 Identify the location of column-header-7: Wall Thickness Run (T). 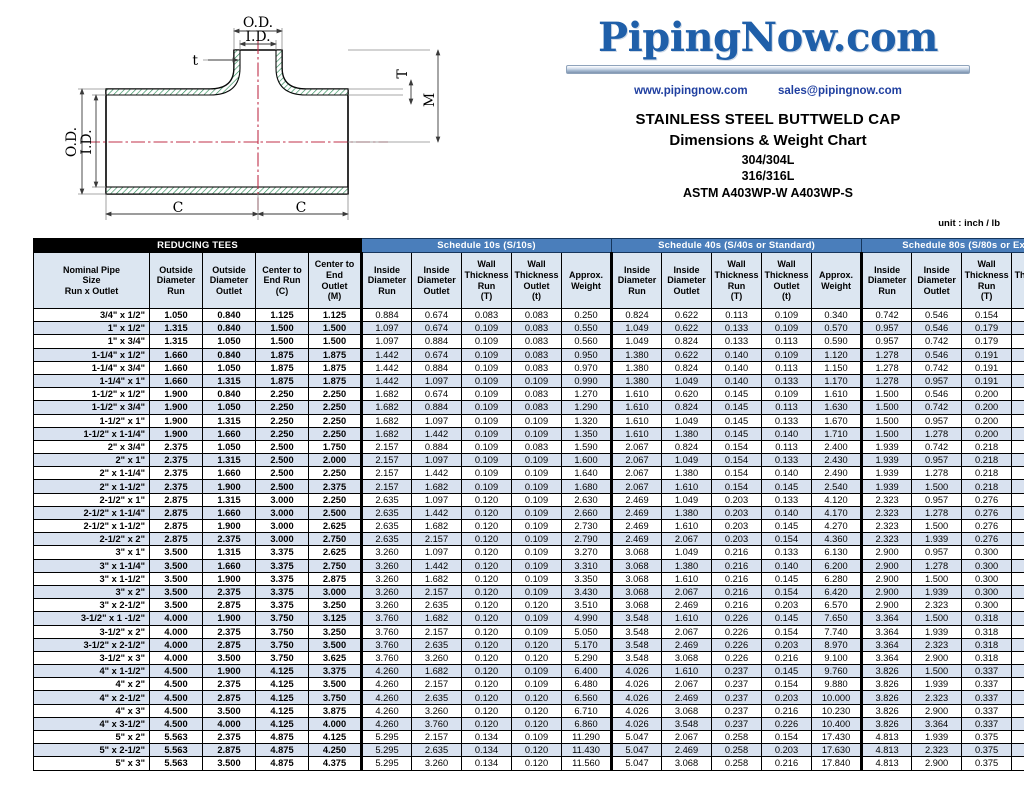
(487, 280).